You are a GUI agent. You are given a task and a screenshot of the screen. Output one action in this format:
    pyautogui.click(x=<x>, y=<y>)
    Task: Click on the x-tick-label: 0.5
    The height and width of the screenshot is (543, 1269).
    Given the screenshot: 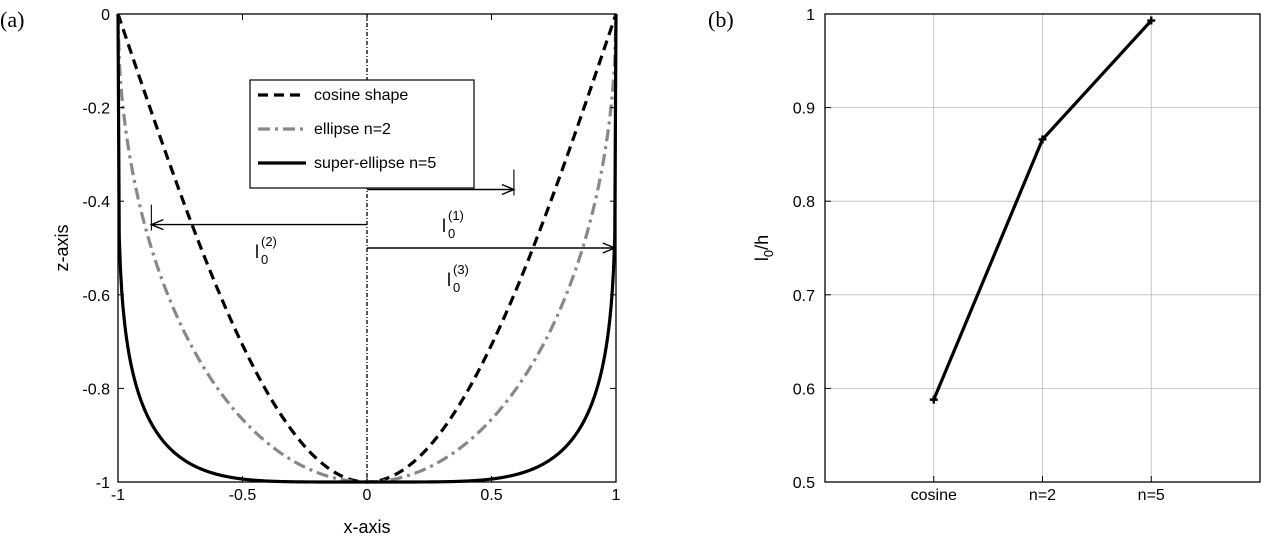 What is the action you would take?
    pyautogui.click(x=491, y=495)
    